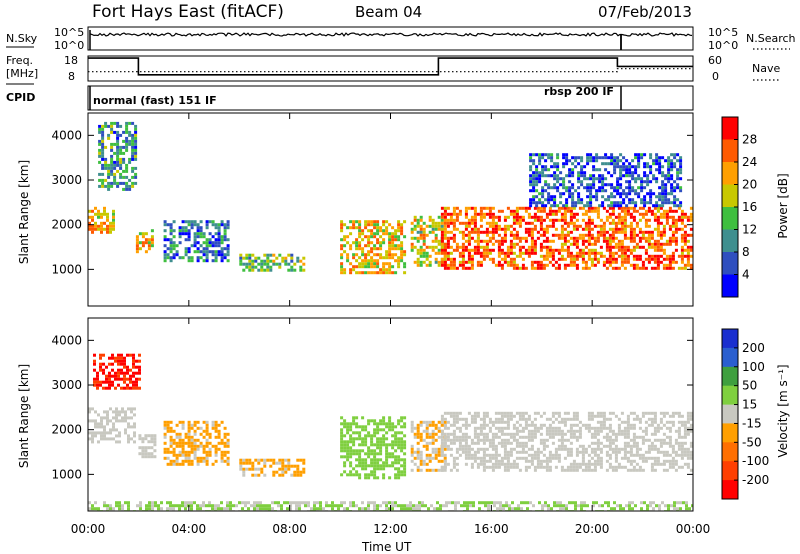  I want to click on noise-left-tick-bottom: 10^0, so click(69, 45).